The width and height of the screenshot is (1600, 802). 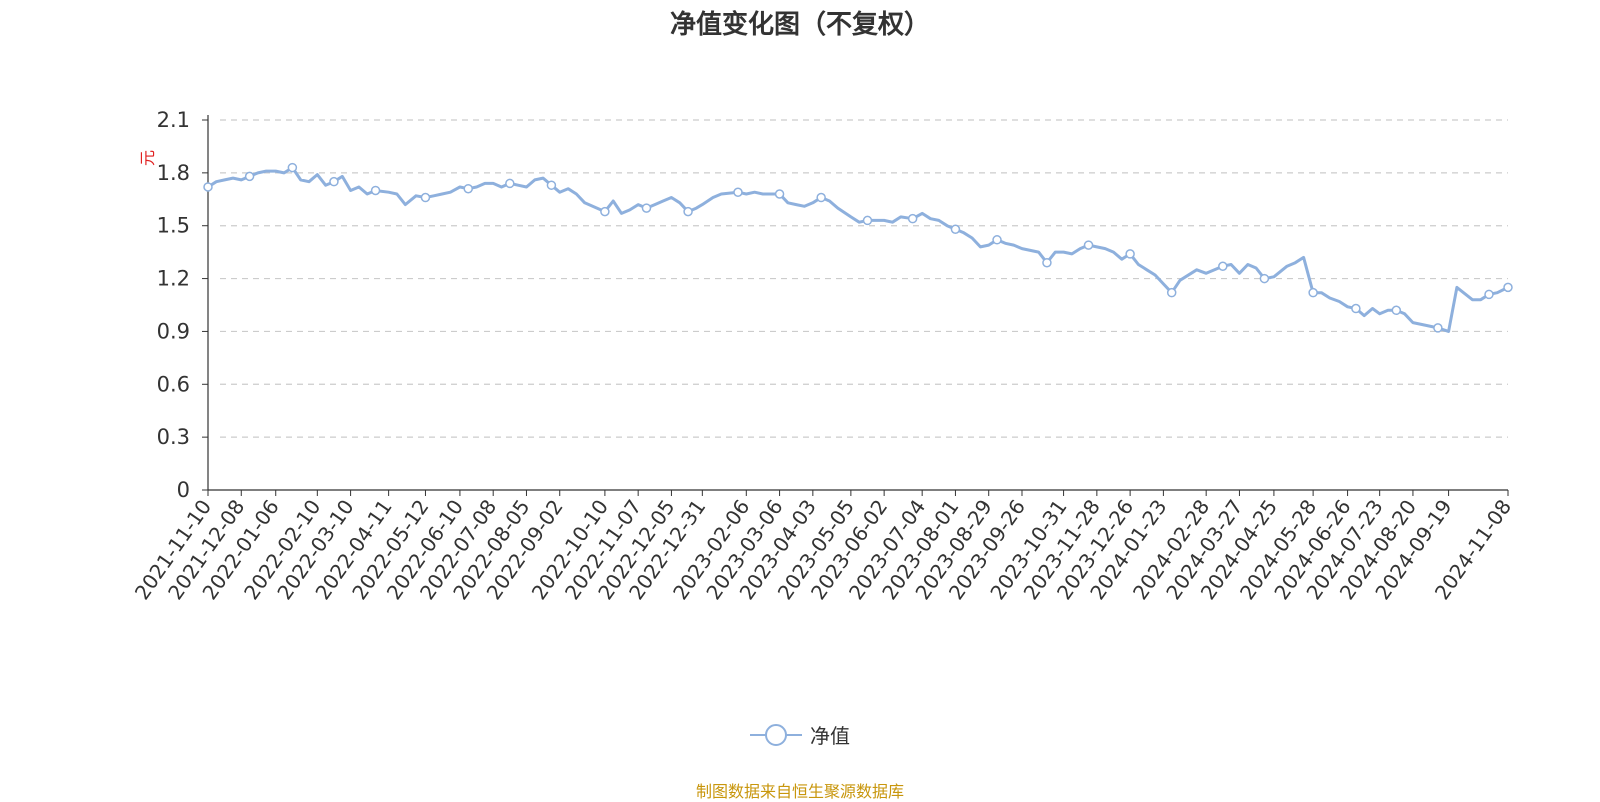 I want to click on legend-label: 净值, so click(x=830, y=736).